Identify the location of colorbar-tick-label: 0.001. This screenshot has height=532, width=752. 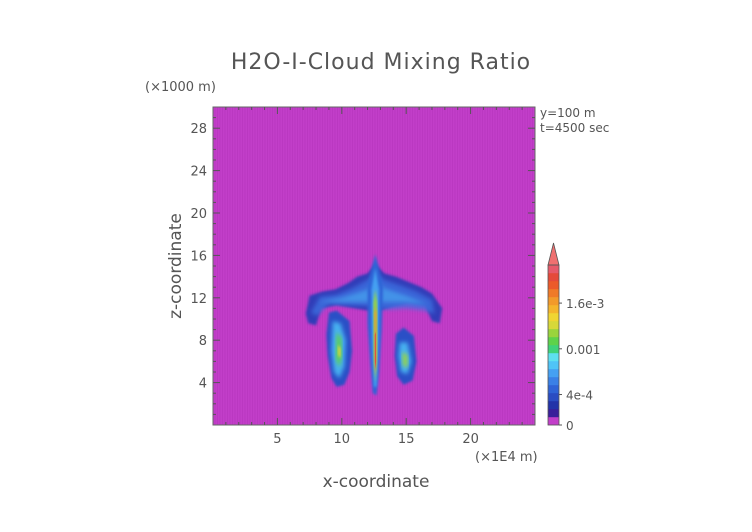
(583, 350).